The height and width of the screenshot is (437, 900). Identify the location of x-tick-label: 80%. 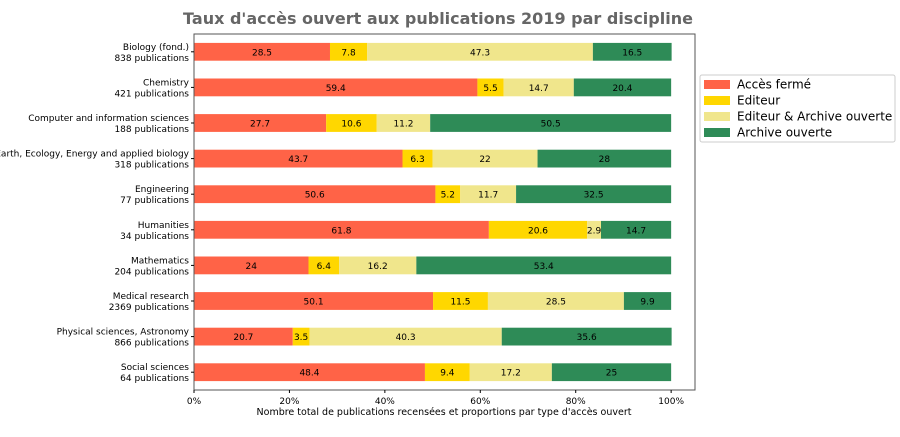
(576, 402).